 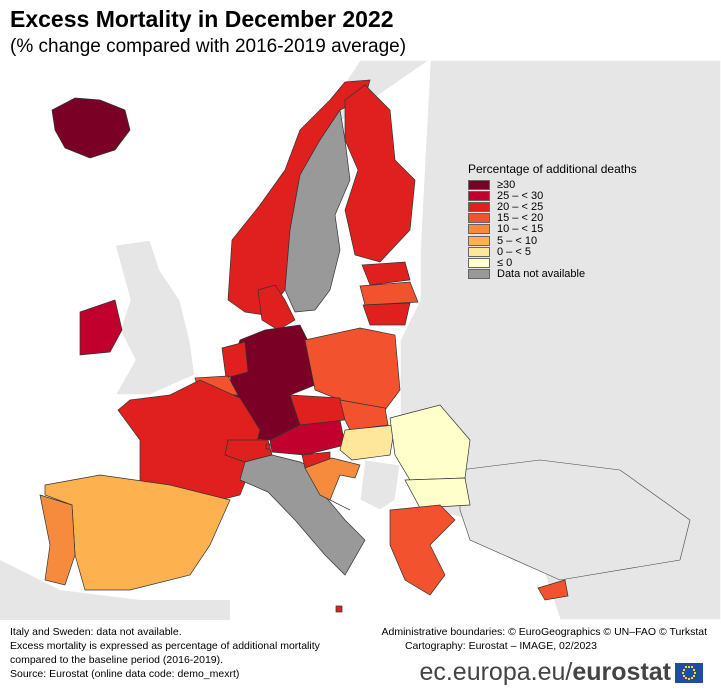 What do you see at coordinates (189, 442) in the screenshot?
I see `country-france` at bounding box center [189, 442].